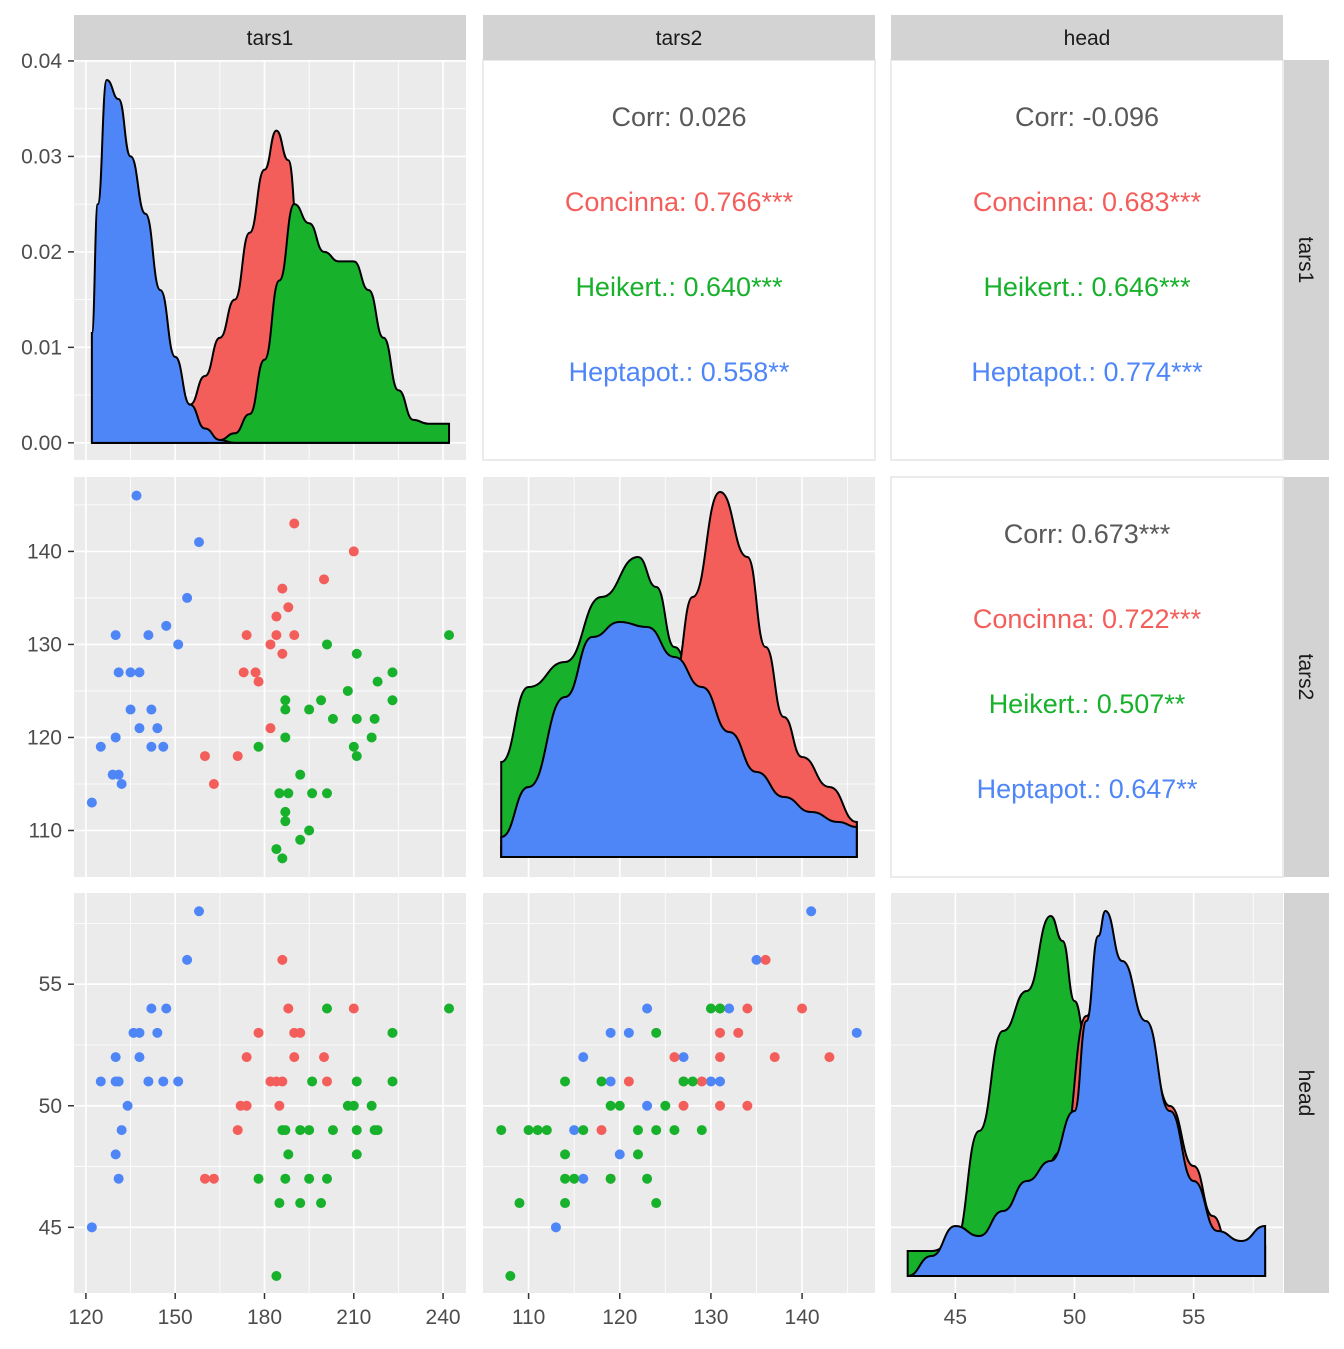  I want to click on strip-top-tars1, so click(270, 37).